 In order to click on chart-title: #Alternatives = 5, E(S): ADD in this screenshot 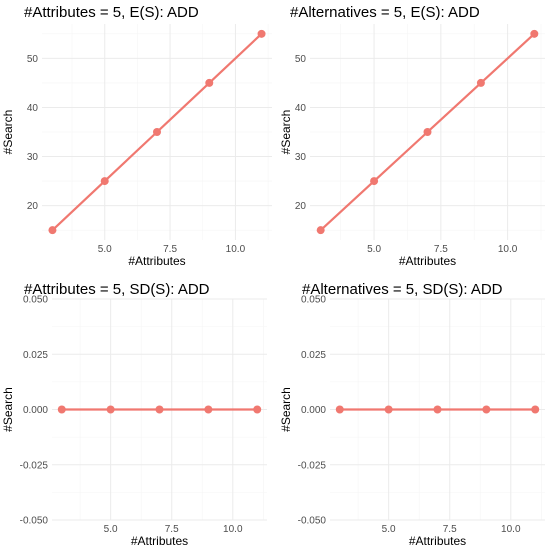, I will do `click(385, 12)`.